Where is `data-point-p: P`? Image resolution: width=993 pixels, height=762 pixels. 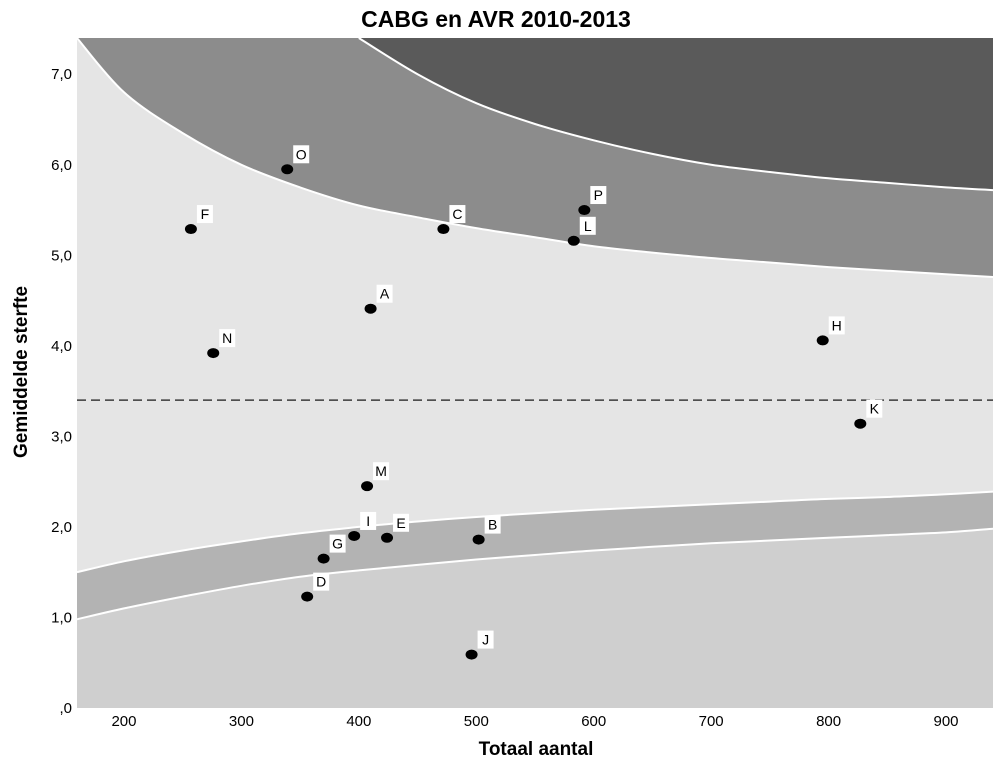
data-point-p: P is located at coordinates (592, 201).